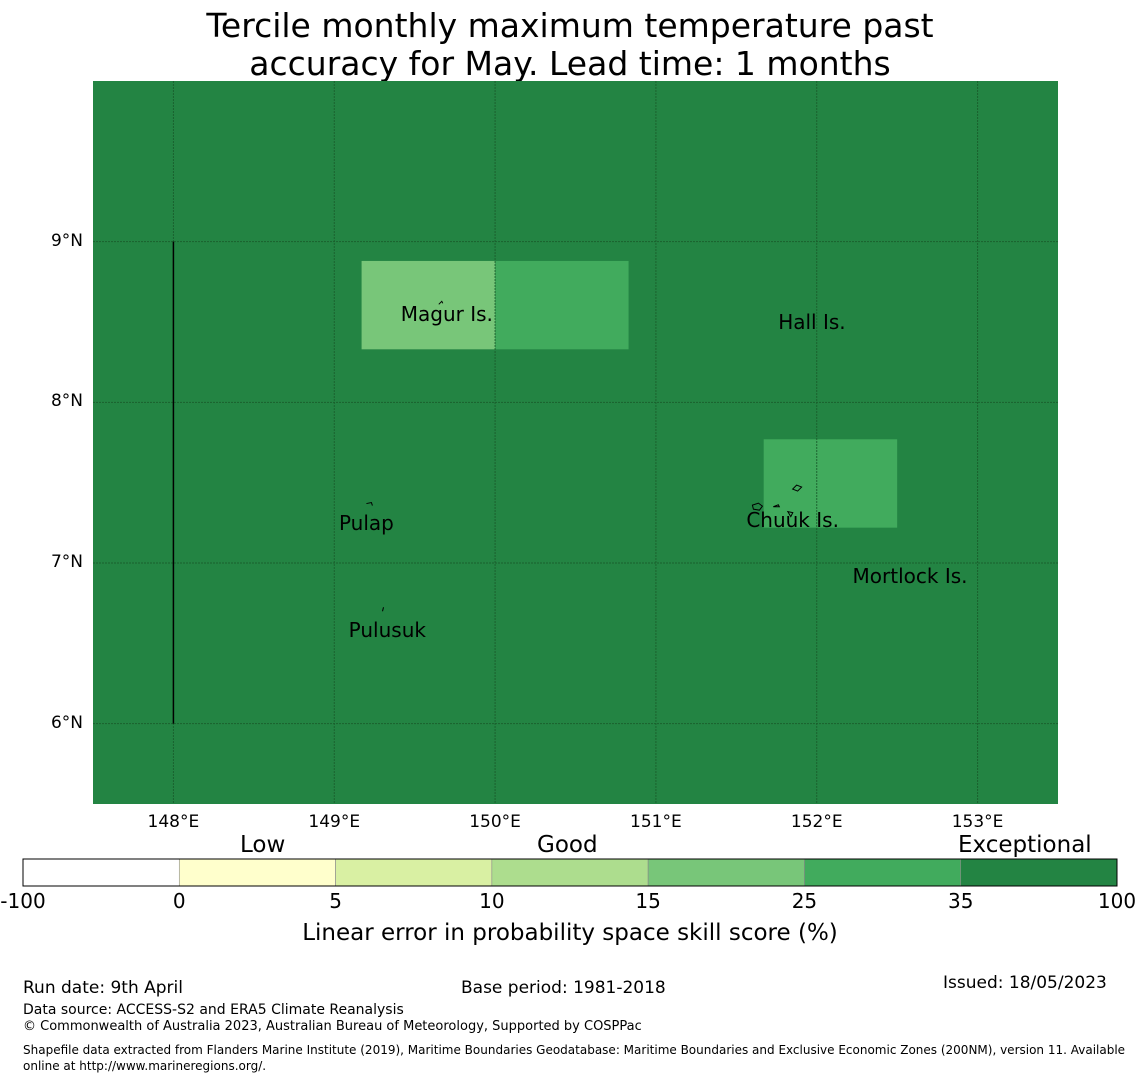 This screenshot has width=1140, height=1080. Describe the element at coordinates (656, 822) in the screenshot. I see `lon-tick-label: 151°E` at that location.